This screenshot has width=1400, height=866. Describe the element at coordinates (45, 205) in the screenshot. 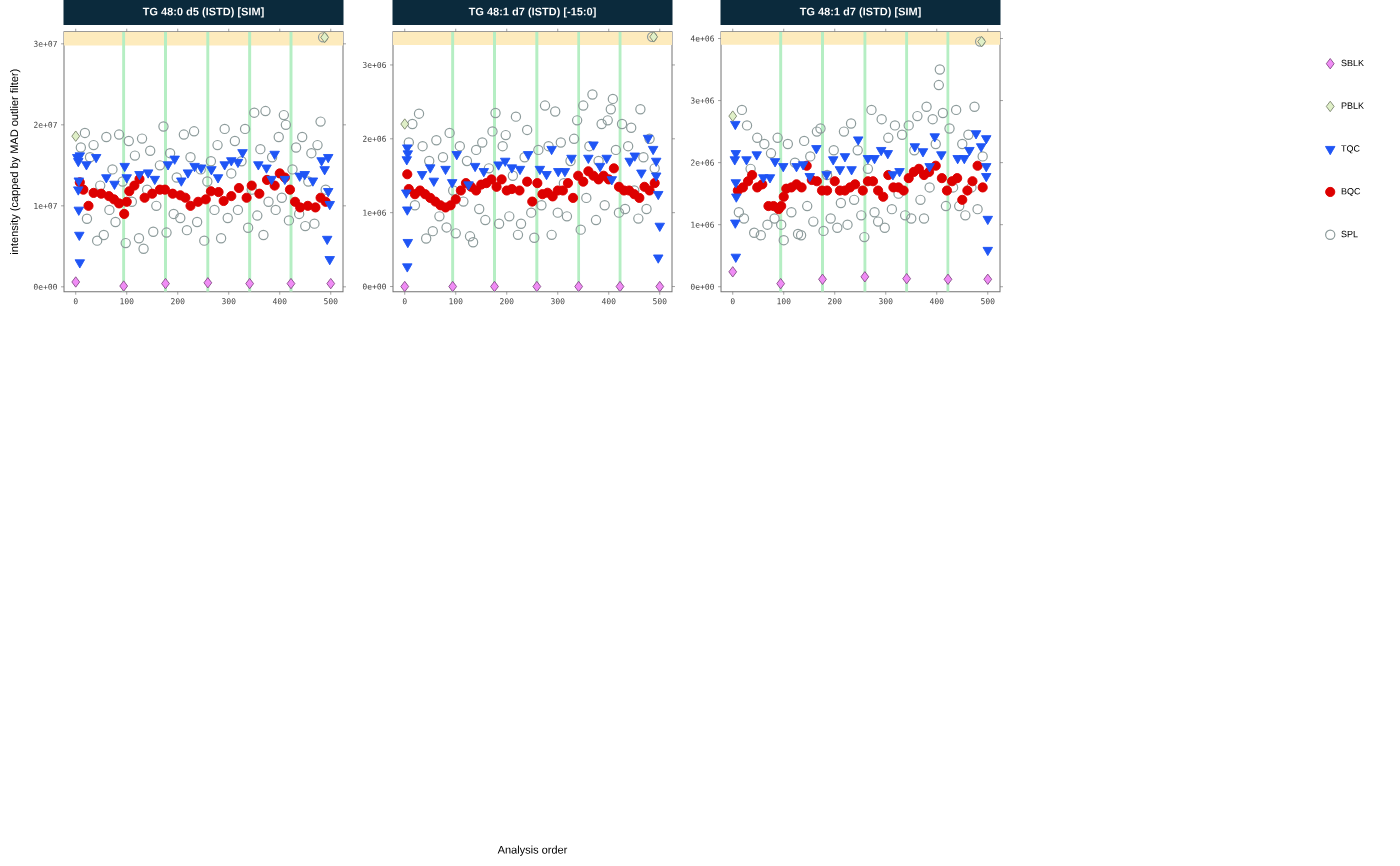

I see `y-tick-label: 1e+07` at that location.